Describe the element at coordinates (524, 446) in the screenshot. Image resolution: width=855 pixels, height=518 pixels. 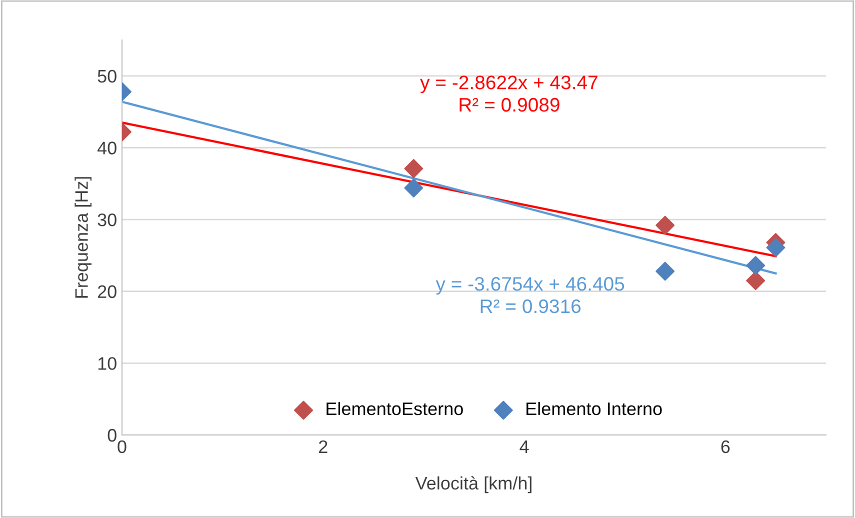
I see `x-tick-label: 4` at that location.